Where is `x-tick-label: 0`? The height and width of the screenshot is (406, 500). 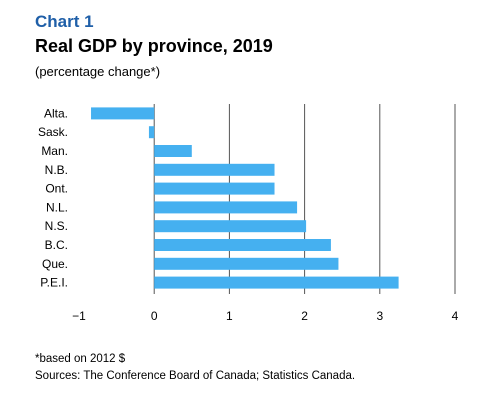
x-tick-label: 0 is located at coordinates (154, 316).